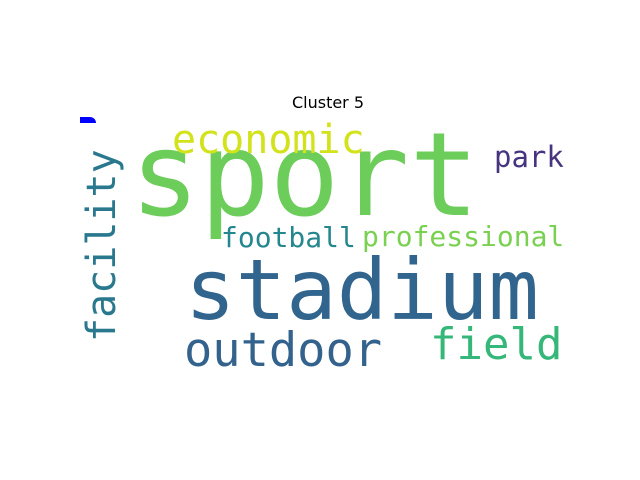 This screenshot has height=480, width=640. What do you see at coordinates (529, 157) in the screenshot?
I see `word-park: park` at bounding box center [529, 157].